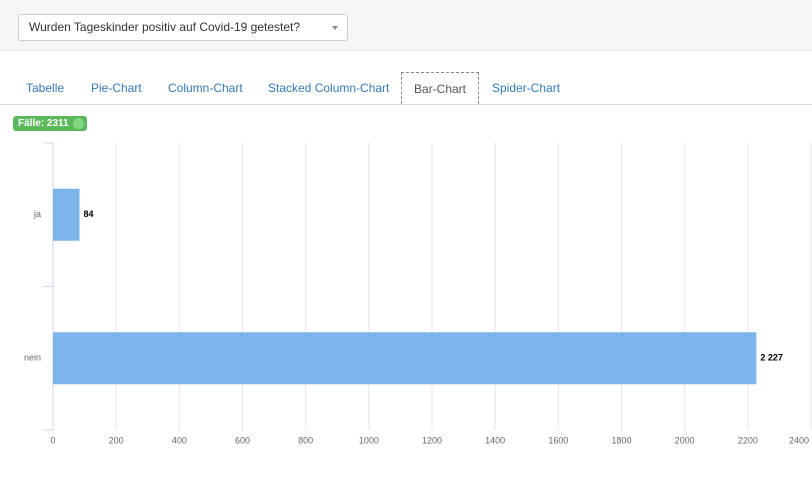 This screenshot has width=812, height=486. What do you see at coordinates (406, 104) in the screenshot?
I see `tab-bar` at bounding box center [406, 104].